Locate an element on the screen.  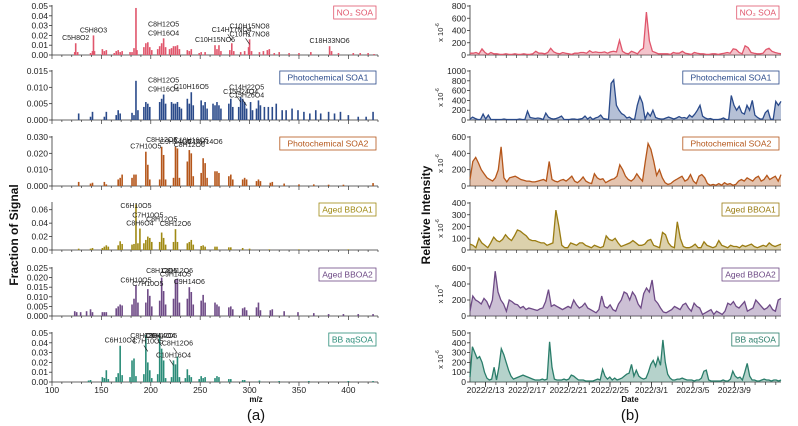
x-tick-label: 400 is located at coordinates (348, 390).